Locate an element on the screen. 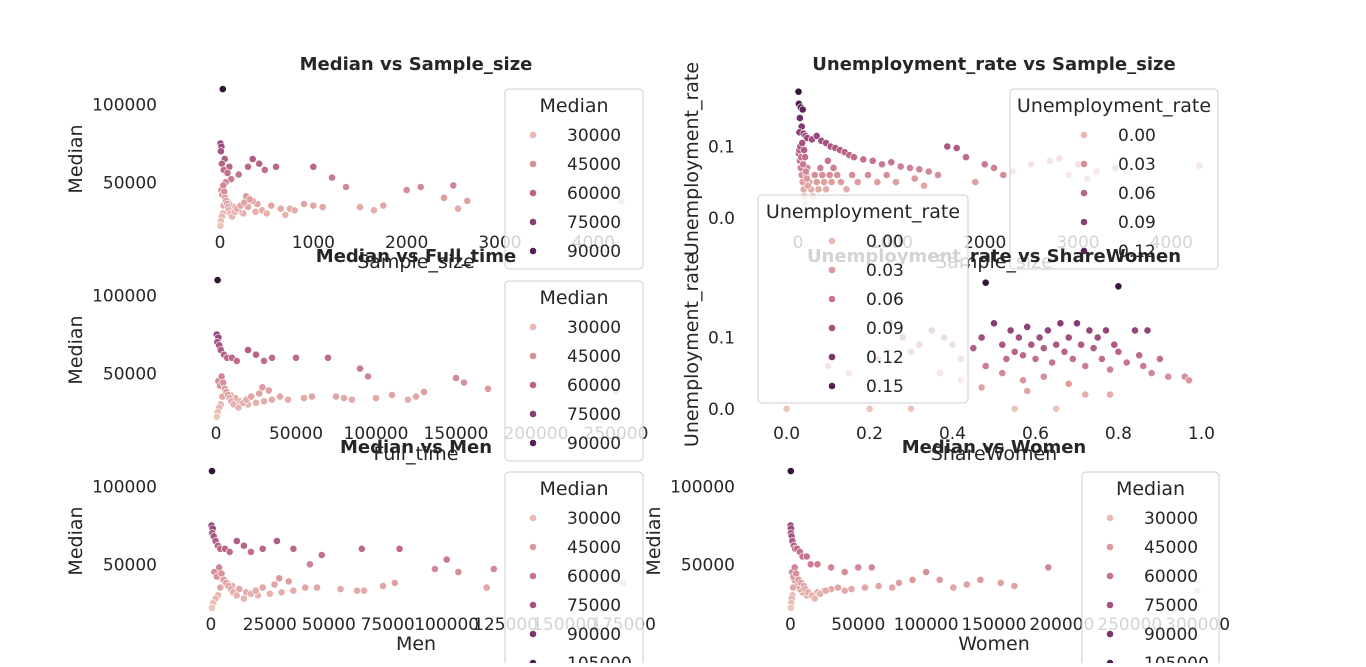 This screenshot has width=1366, height=667. legend: Median 30000 45000 60000 75000 90000 105000 is located at coordinates (574, 569).